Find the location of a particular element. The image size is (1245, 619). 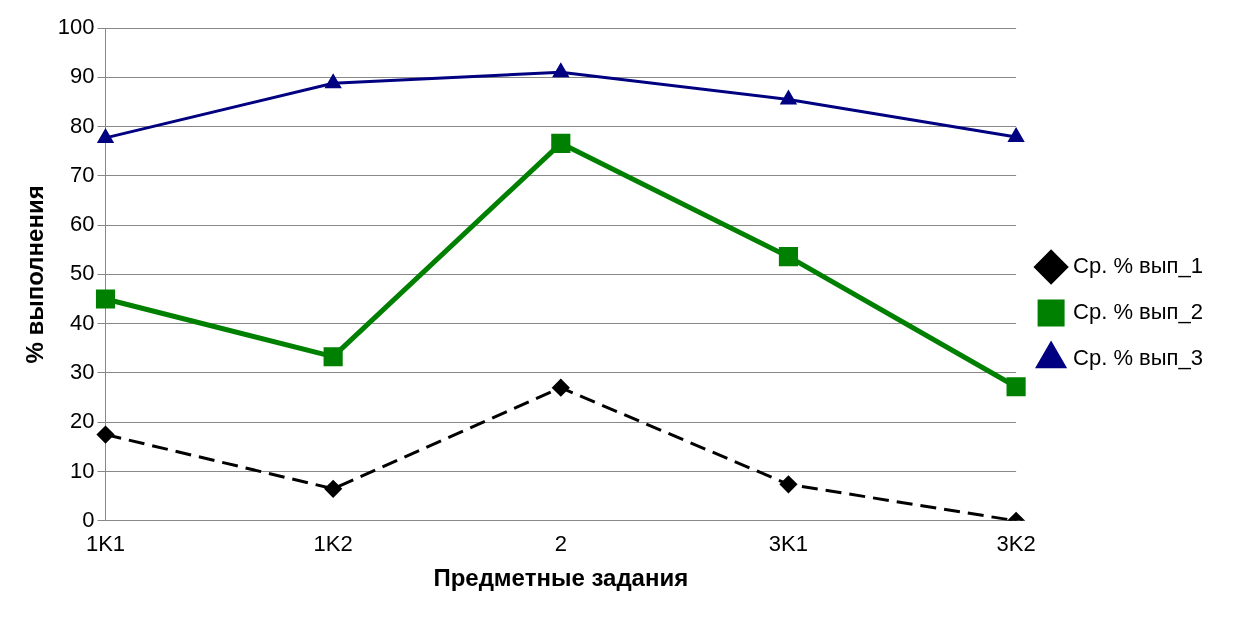

y-tick-label: 20 is located at coordinates (82, 421).